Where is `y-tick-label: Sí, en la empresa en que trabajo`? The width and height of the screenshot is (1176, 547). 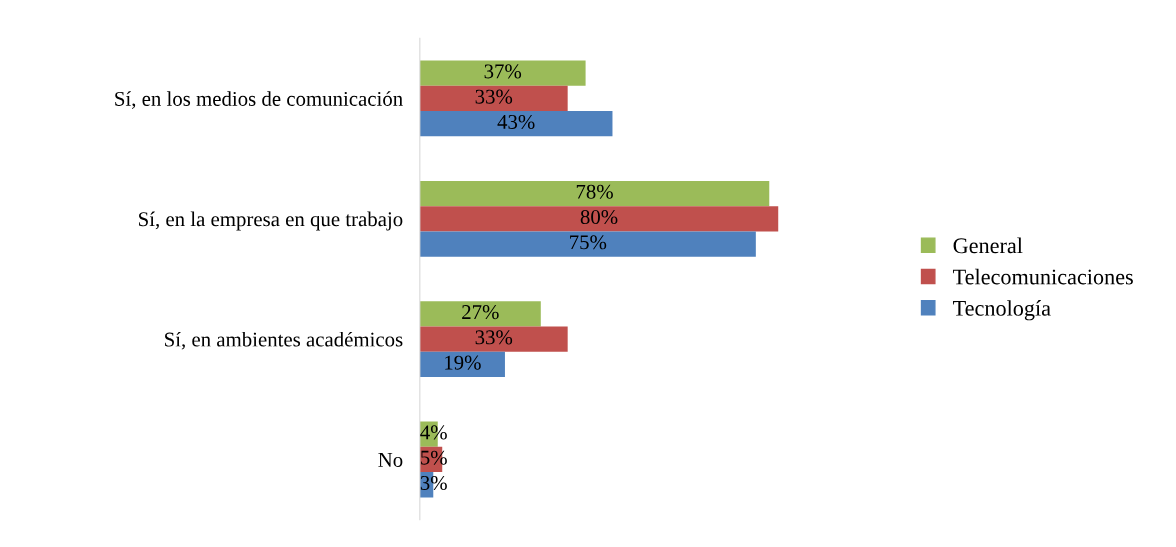 y-tick-label: Sí, en la empresa en que trabajo is located at coordinates (271, 221).